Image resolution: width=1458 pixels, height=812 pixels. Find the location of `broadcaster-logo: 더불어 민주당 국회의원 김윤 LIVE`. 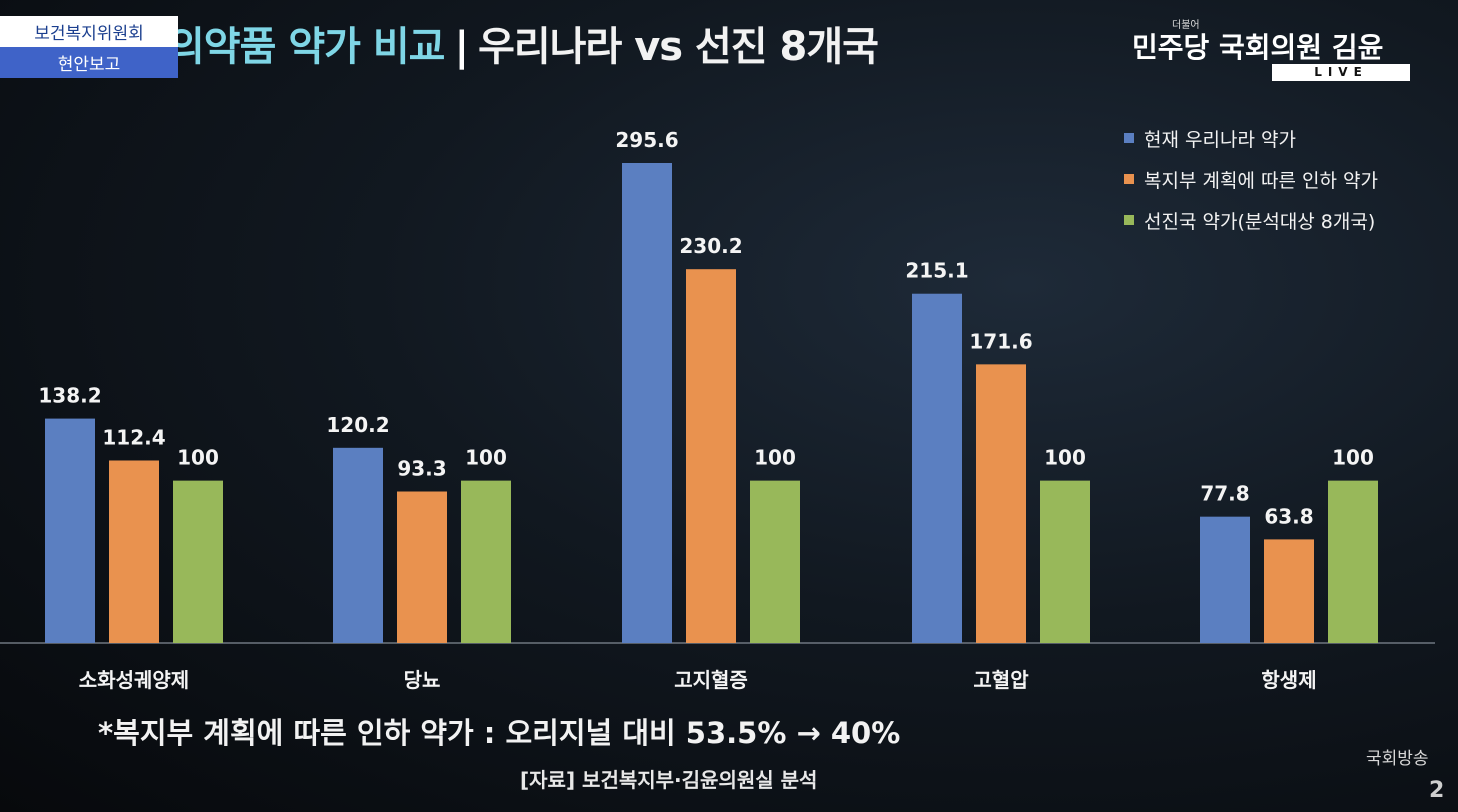

broadcaster-logo: 더불어 민주당 국회의원 김윤 LIVE is located at coordinates (1291, 51).